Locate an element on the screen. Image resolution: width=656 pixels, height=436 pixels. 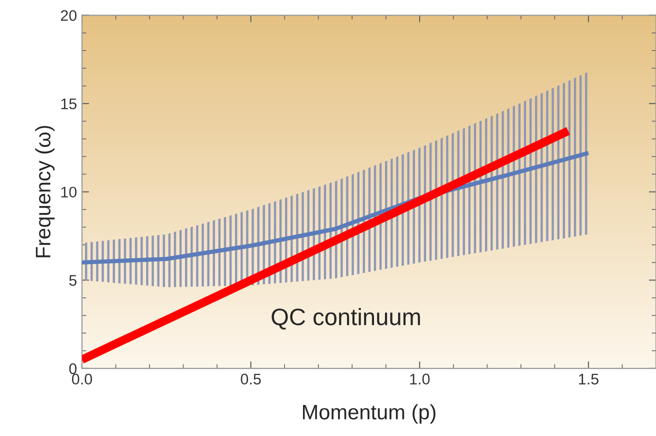
y-axis-title: Frequency (ω) is located at coordinates (45, 192).